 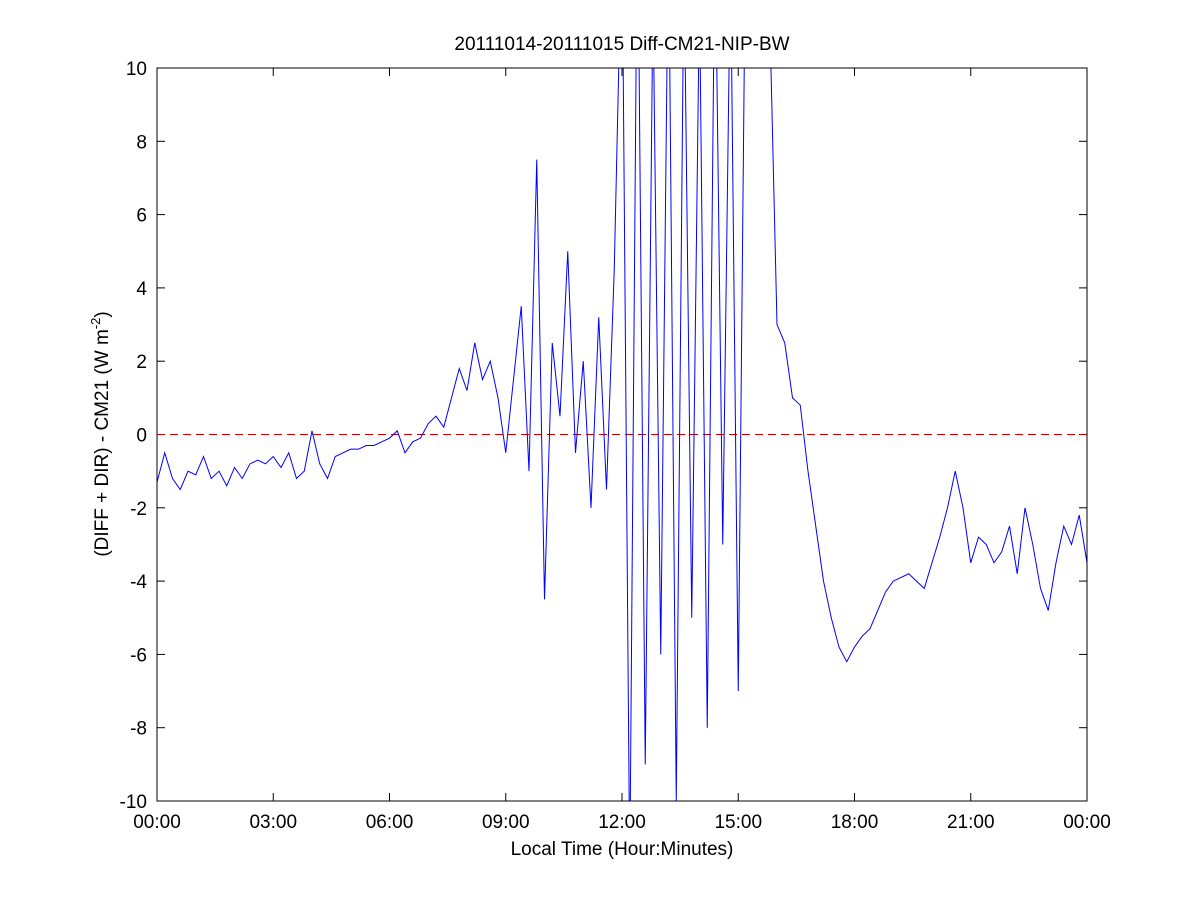 I want to click on y-tick-label: -2, so click(x=138, y=509).